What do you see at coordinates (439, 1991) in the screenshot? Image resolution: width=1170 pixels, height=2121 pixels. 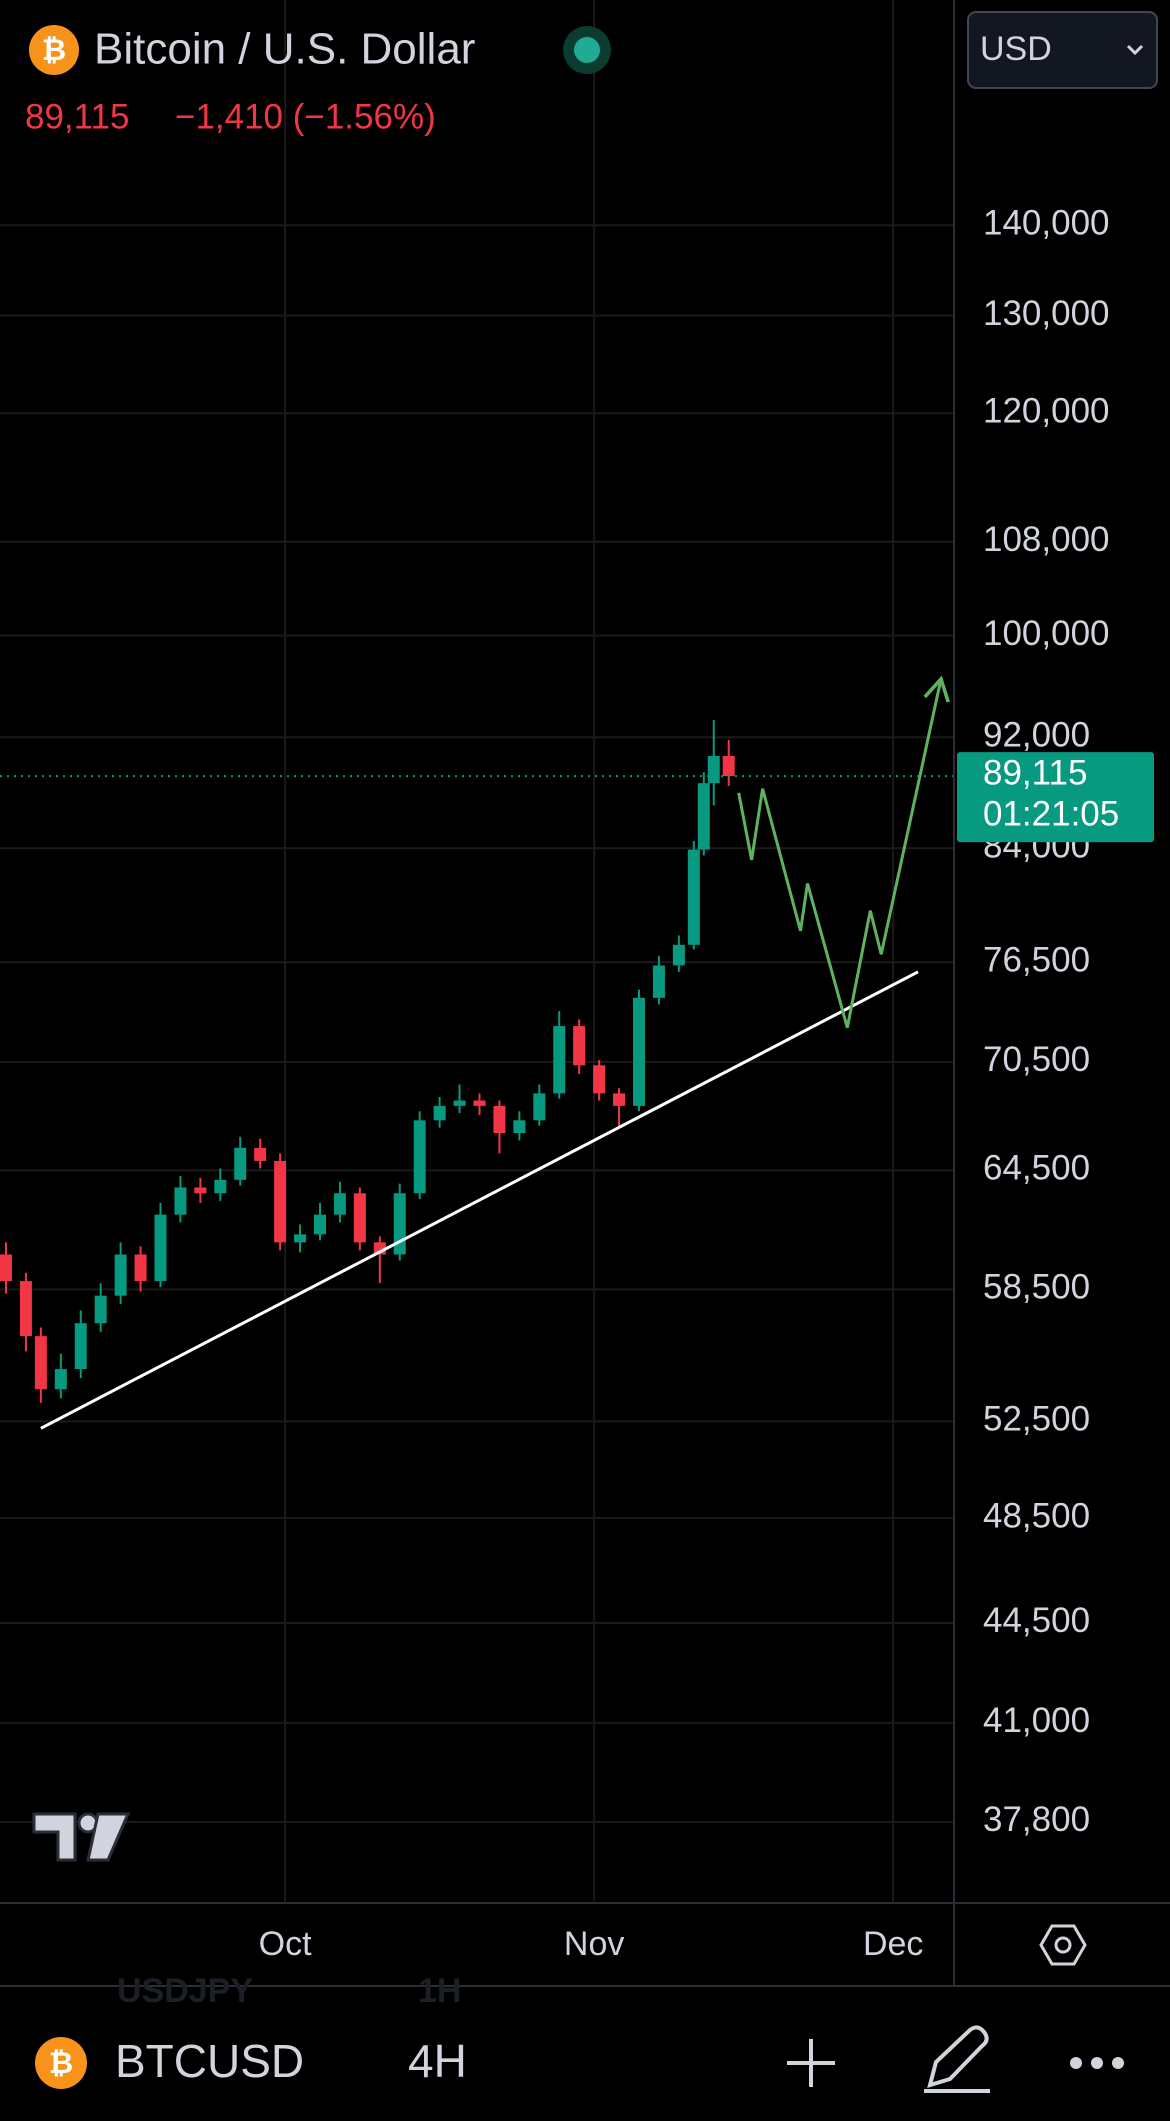 I see `ghost-interval: 1H` at bounding box center [439, 1991].